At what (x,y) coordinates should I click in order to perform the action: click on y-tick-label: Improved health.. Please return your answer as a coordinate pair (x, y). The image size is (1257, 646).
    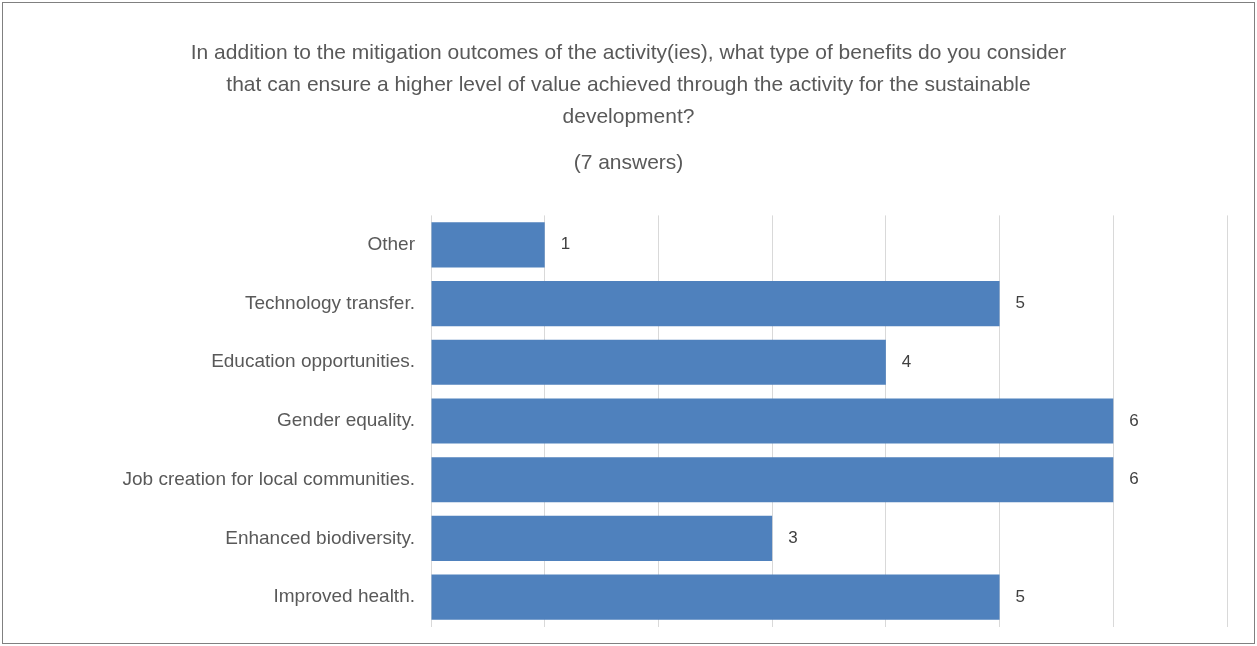
    Looking at the image, I should click on (344, 596).